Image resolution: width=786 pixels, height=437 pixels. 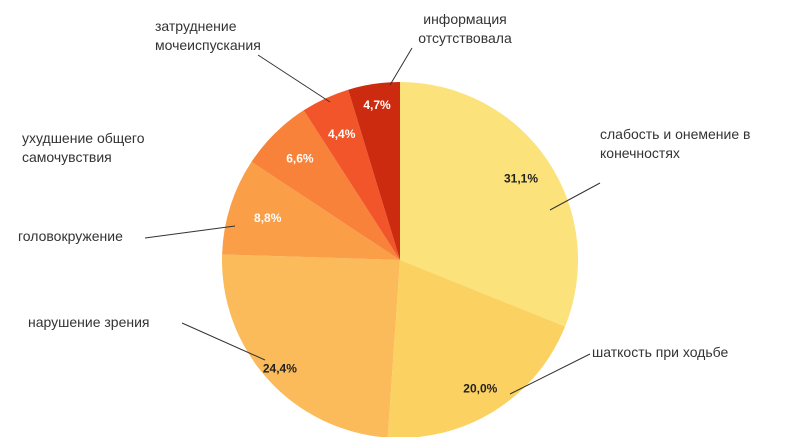 I want to click on slice-category-label: ухудшение общего самочувствия, so click(x=83, y=147).